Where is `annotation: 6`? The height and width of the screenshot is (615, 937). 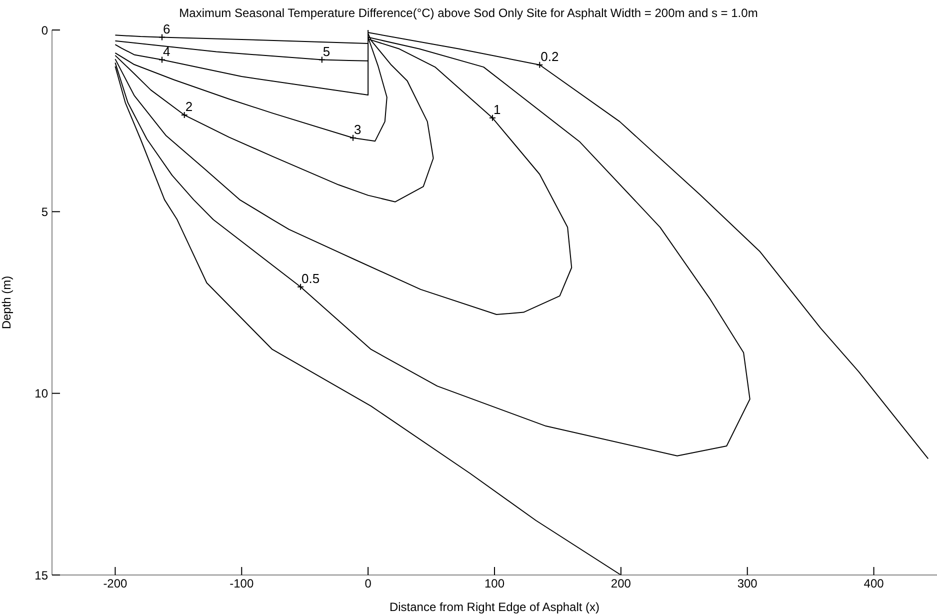 annotation: 6 is located at coordinates (166, 28).